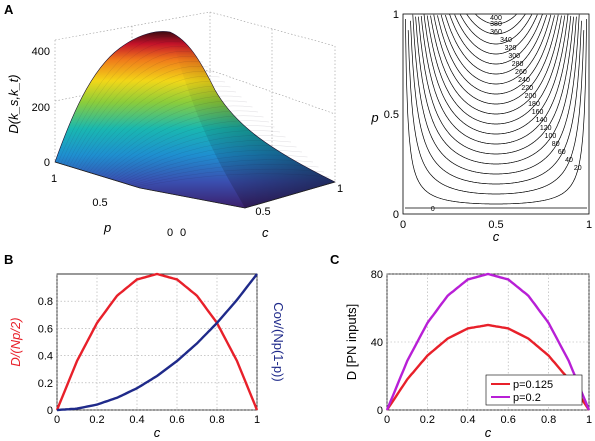 The height and width of the screenshot is (441, 595). What do you see at coordinates (488, 420) in the screenshot?
I see `panel-c-x-ticks: 0 0.2 0.4 0.6 0.8 1` at bounding box center [488, 420].